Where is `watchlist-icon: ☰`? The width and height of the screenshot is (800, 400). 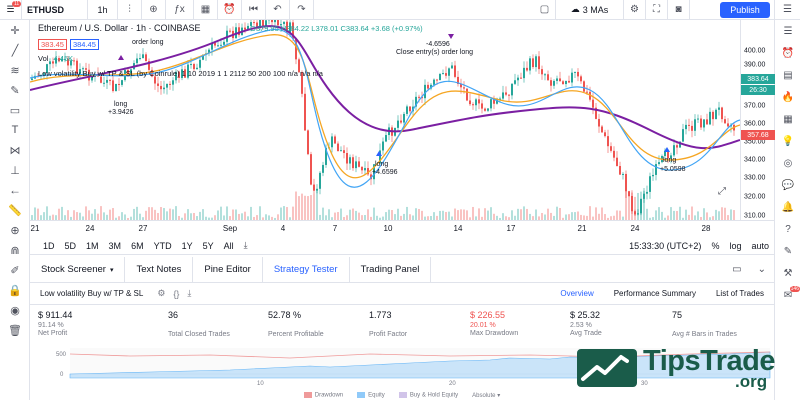
watchlist-icon: ☰ is located at coordinates (787, 10).